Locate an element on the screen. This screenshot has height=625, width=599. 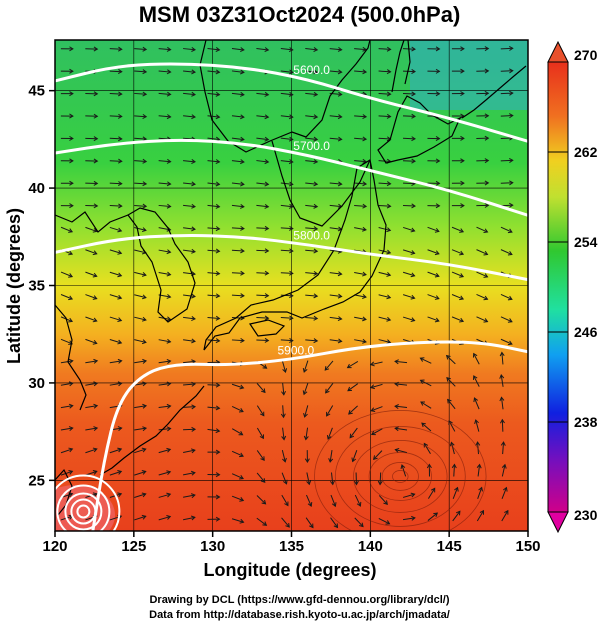
colorbar-tick-label: 230 is located at coordinates (586, 515).